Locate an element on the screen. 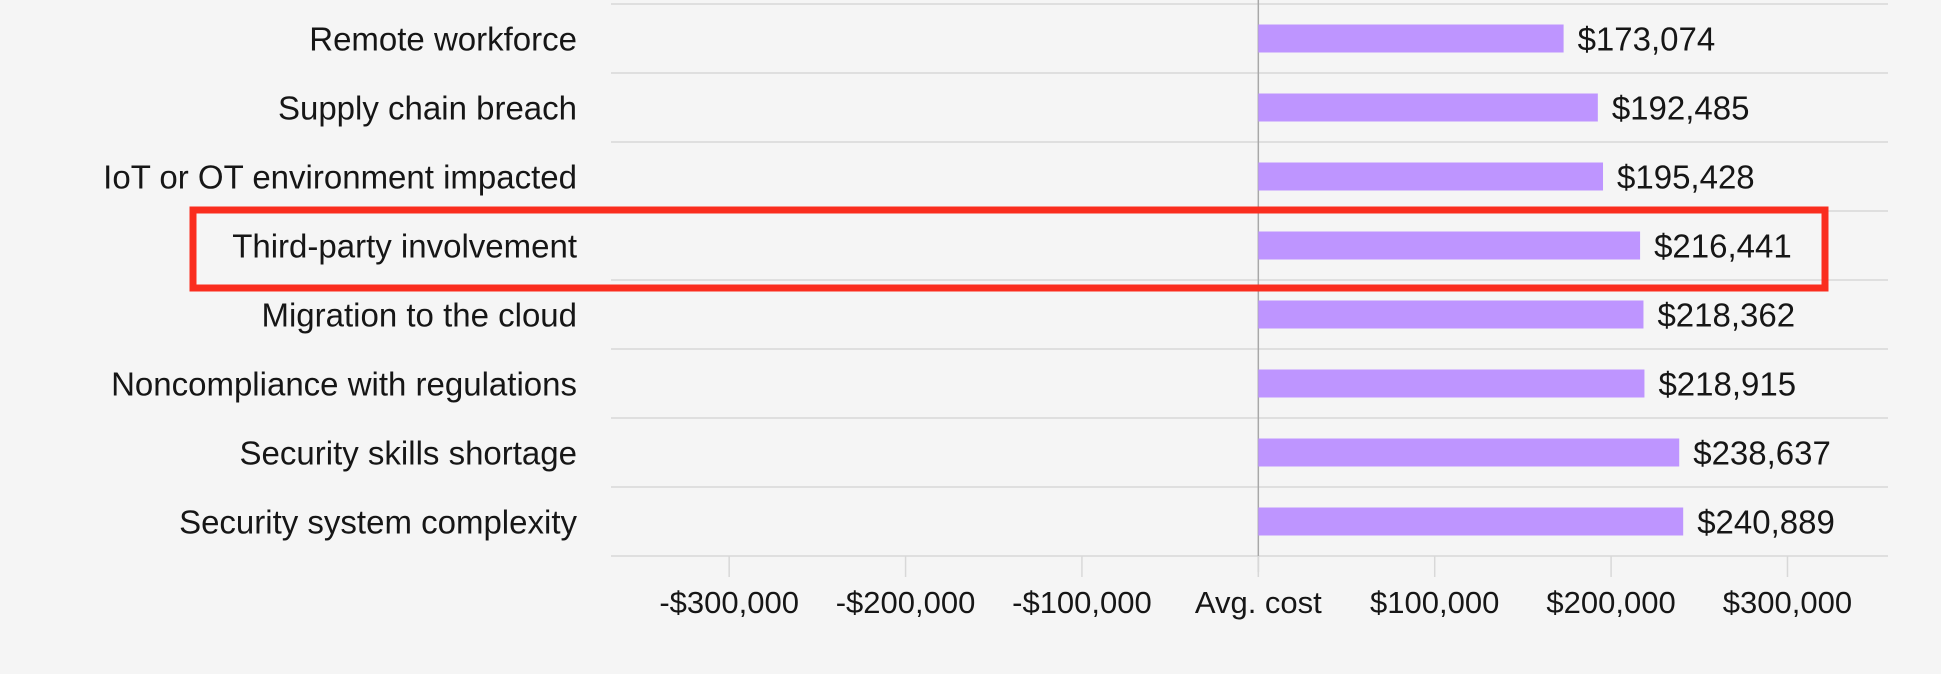 This screenshot has width=1941, height=674. x-tick-label: -$100,000 is located at coordinates (1082, 602).